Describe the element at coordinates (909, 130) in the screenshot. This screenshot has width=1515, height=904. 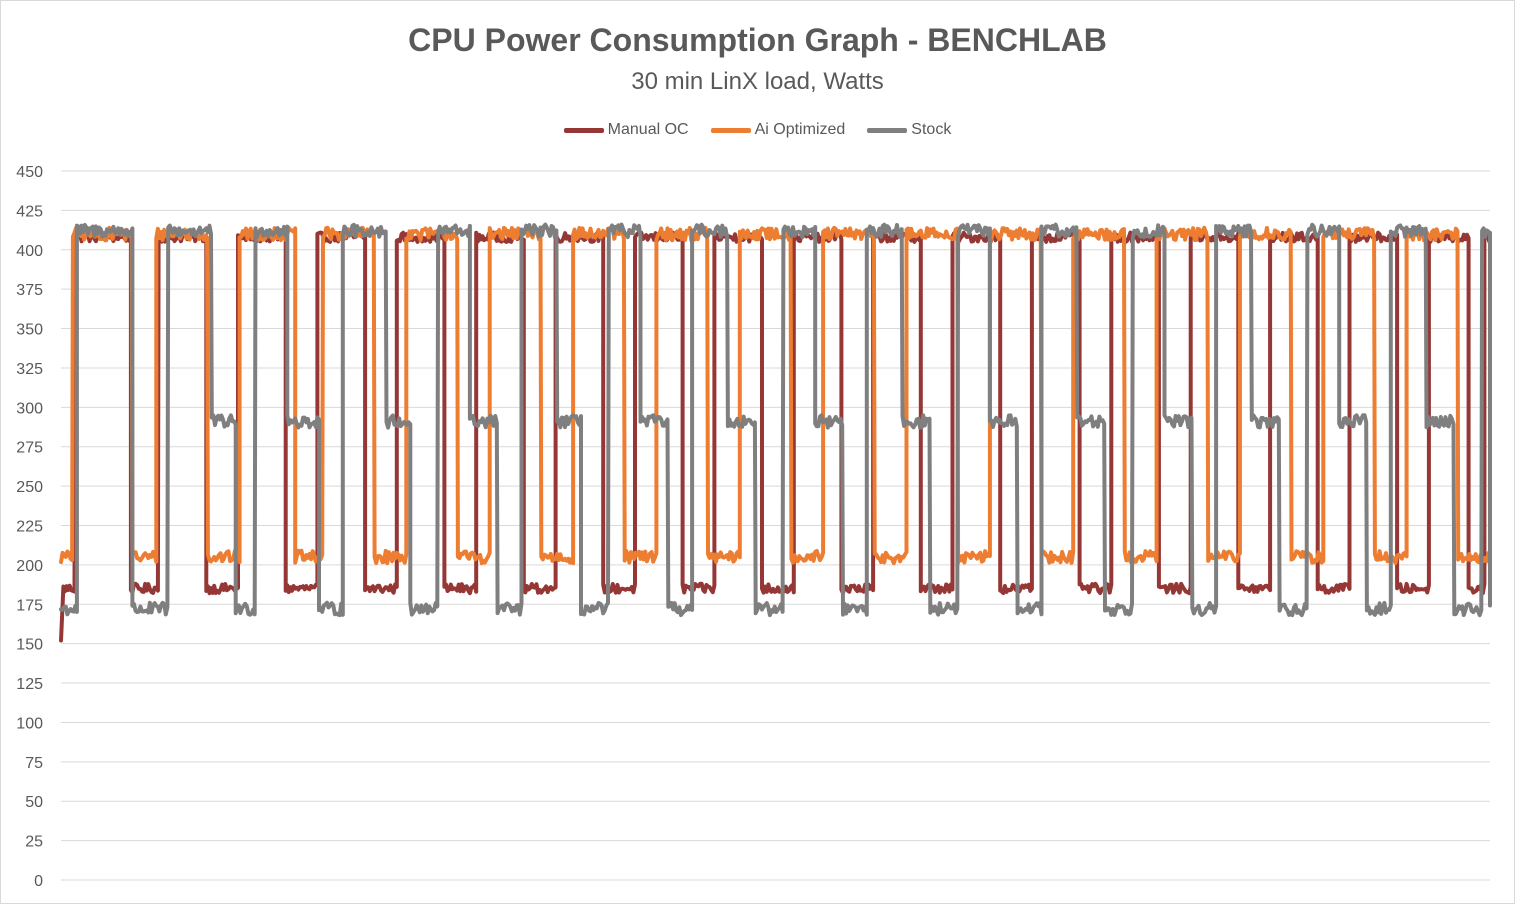
I see `legend-item-stock: Stock` at that location.